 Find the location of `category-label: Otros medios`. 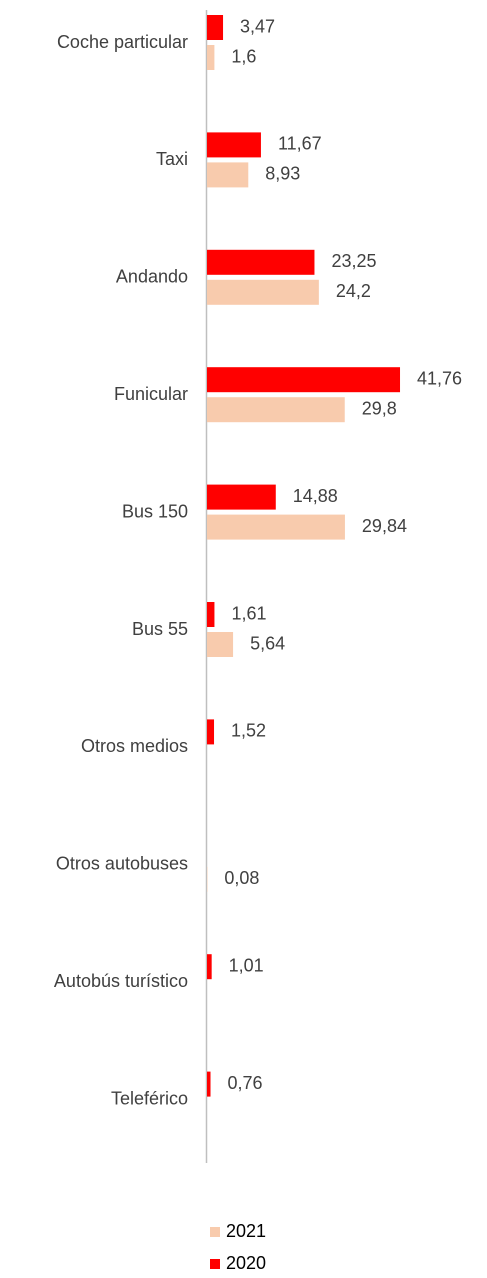

category-label: Otros medios is located at coordinates (134, 746).